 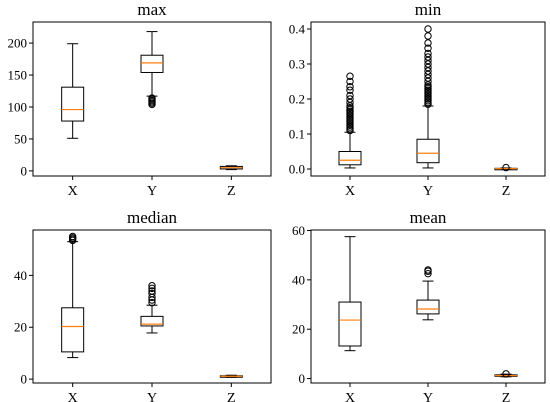 I want to click on y-tick-label: 60, so click(x=298, y=230).